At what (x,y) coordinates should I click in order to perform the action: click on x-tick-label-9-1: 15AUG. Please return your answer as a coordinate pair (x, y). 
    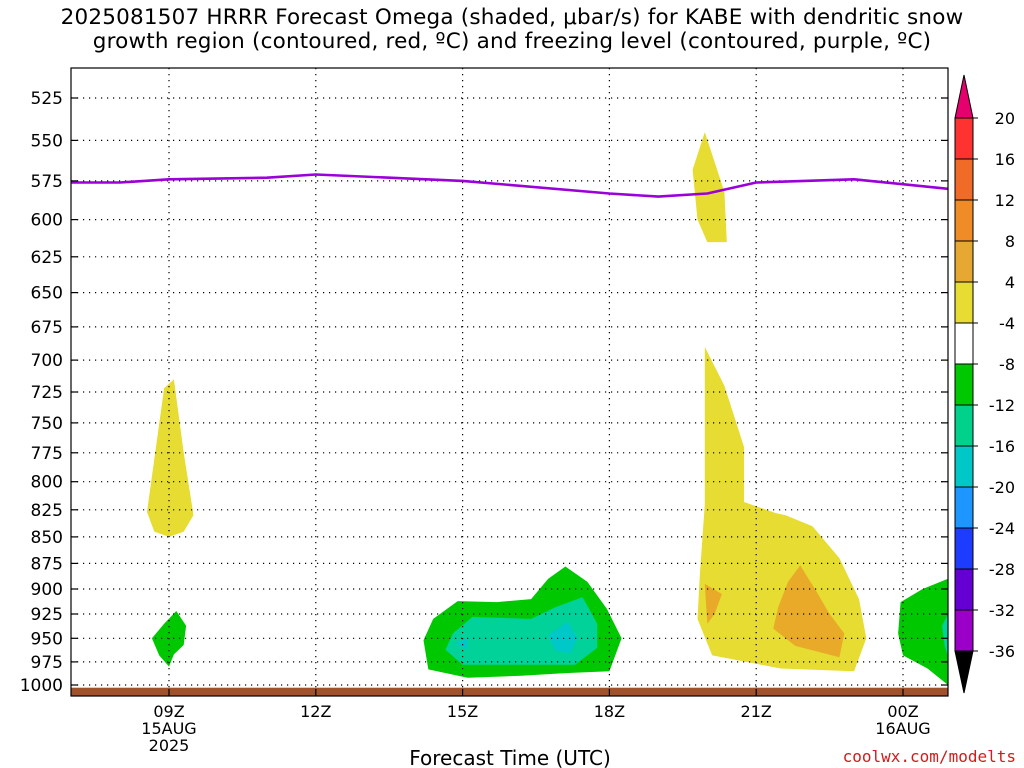
    Looking at the image, I should click on (168, 728).